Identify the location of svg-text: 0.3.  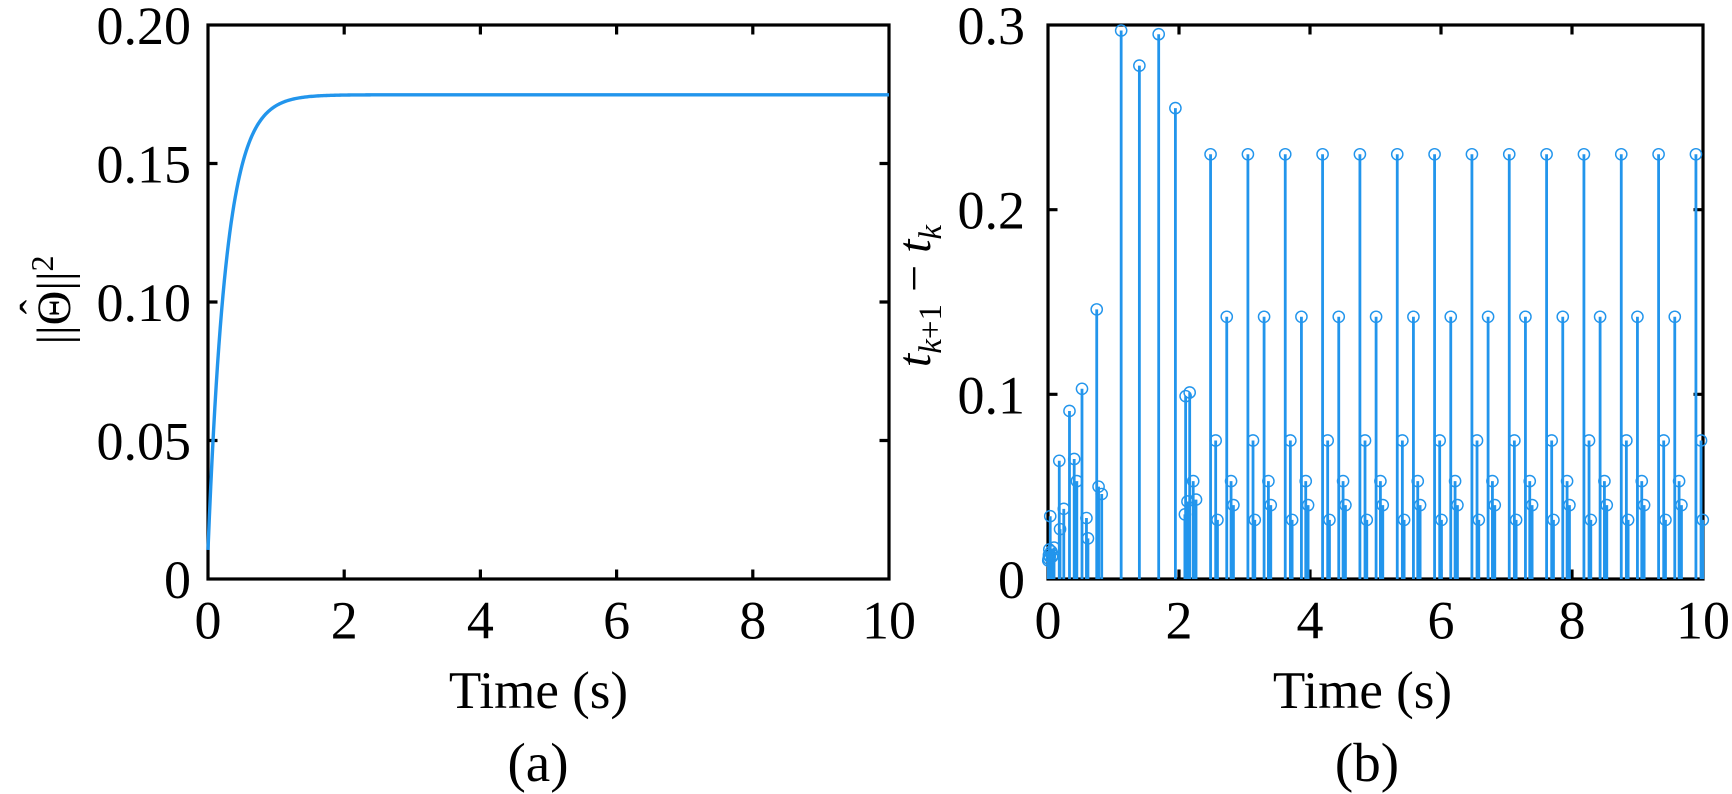
(992, 28).